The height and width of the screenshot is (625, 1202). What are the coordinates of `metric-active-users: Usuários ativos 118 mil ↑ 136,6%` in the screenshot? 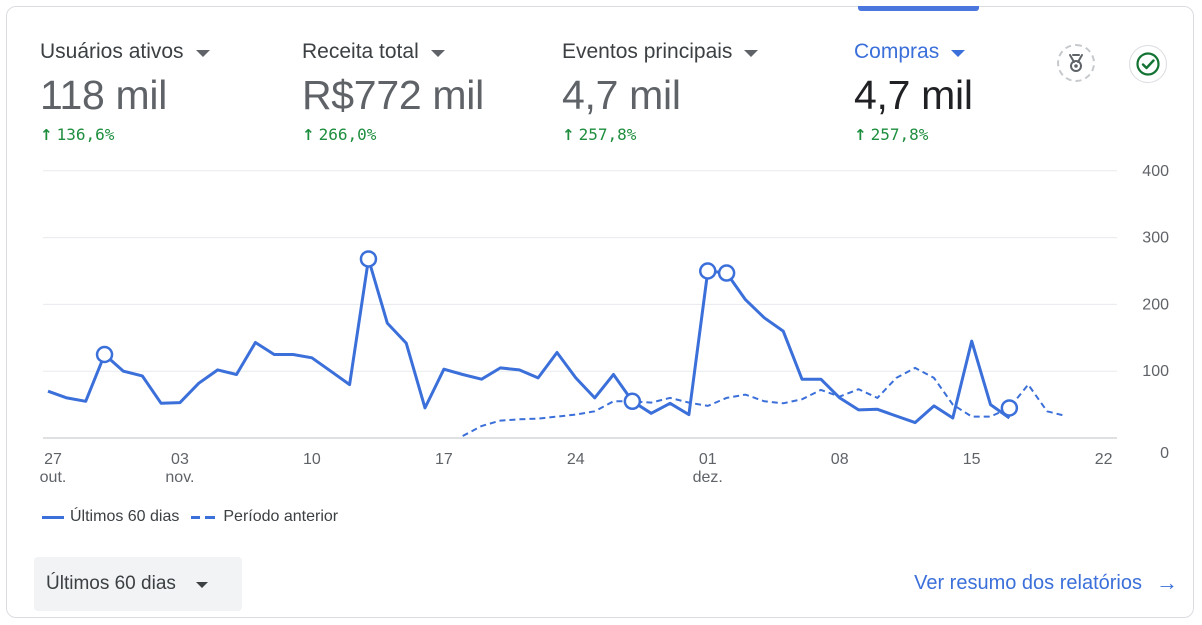 It's located at (125, 92).